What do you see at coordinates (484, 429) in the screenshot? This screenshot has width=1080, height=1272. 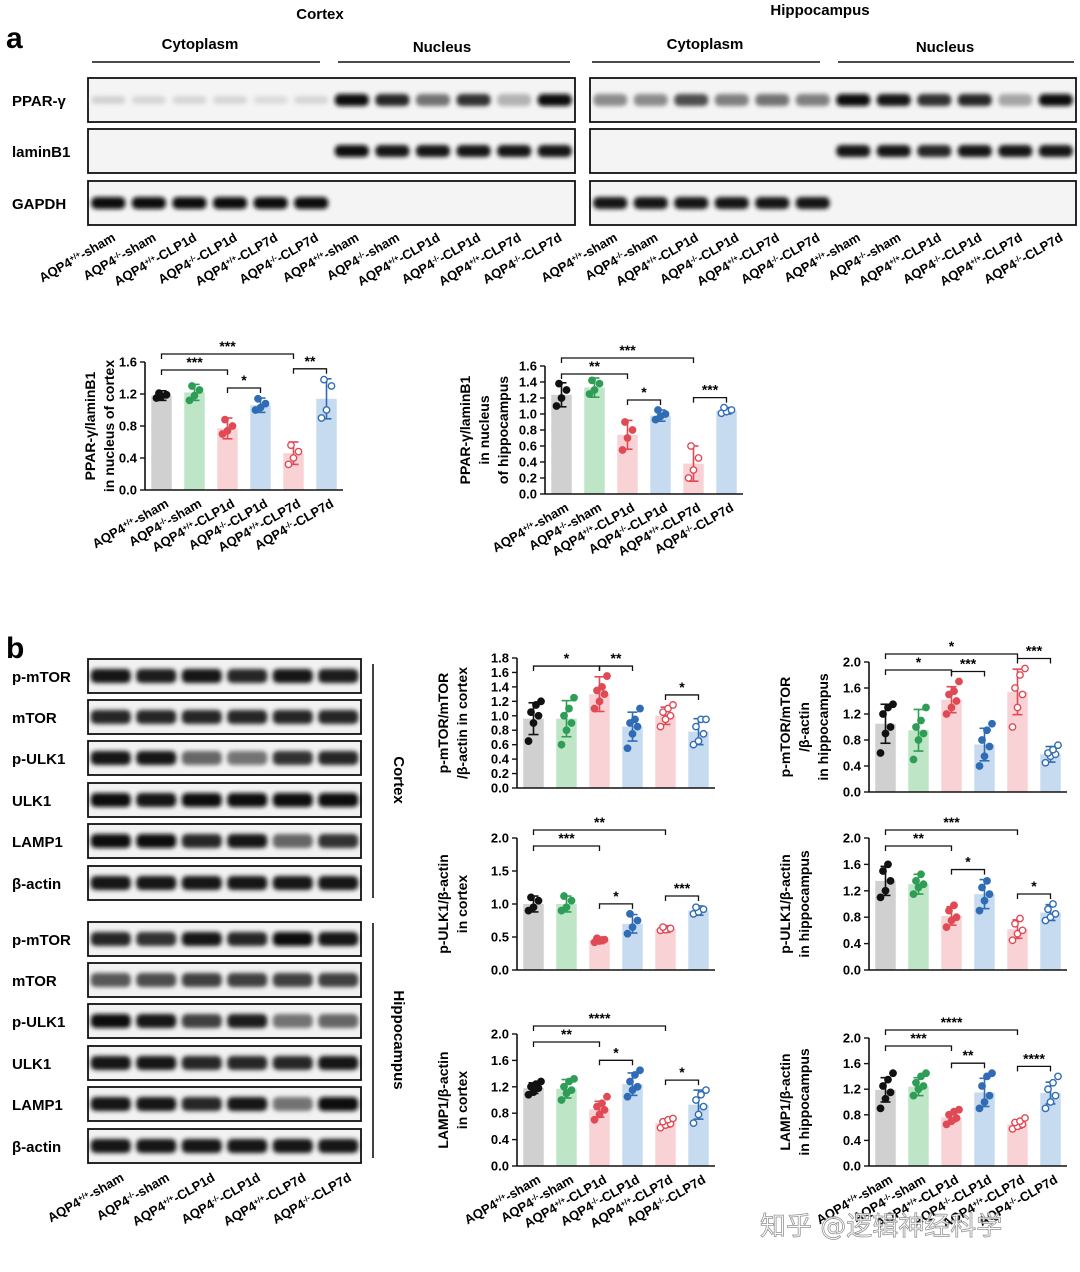 I see `chart-ylabel: in nucleus` at bounding box center [484, 429].